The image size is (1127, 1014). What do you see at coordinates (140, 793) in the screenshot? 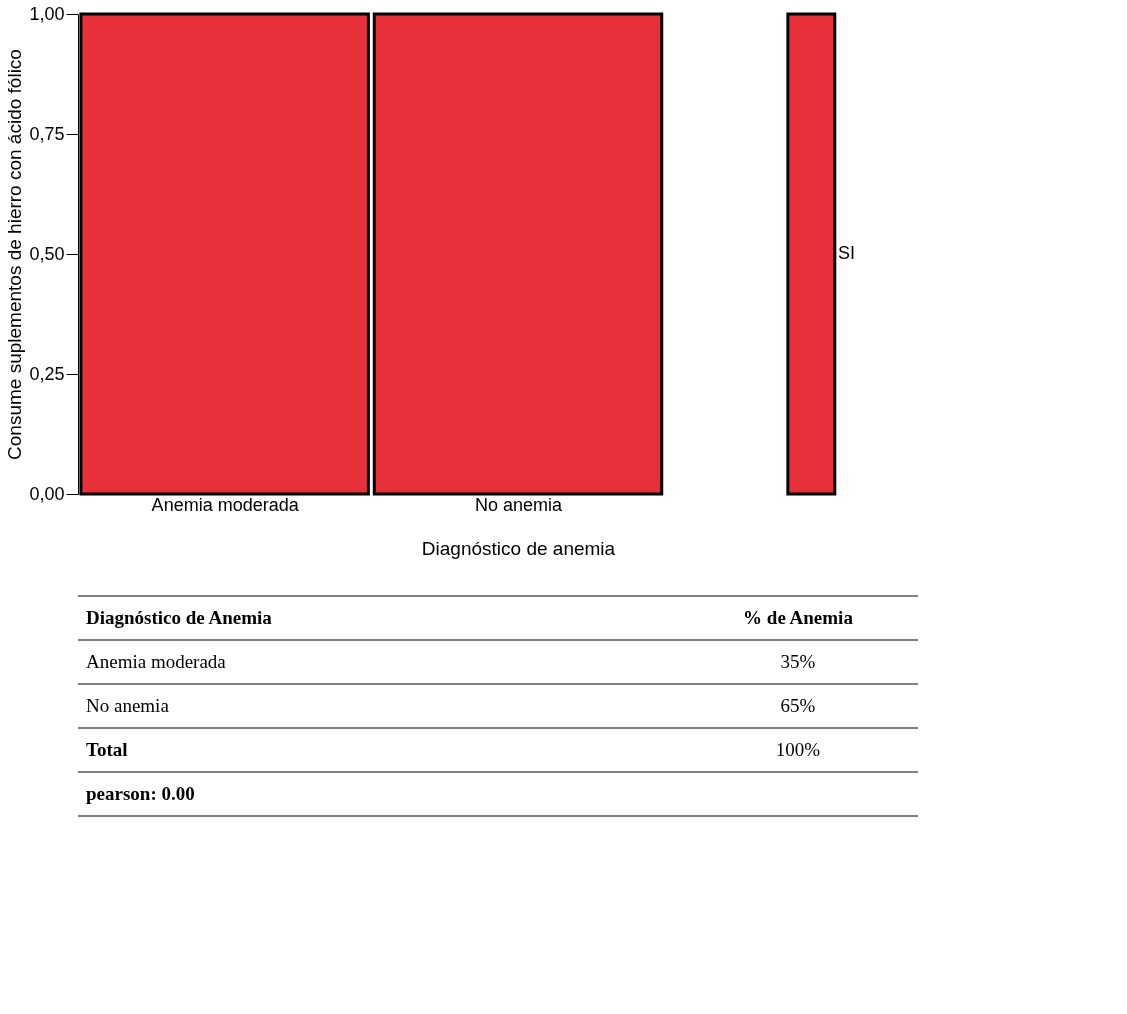
I see `text: pearson: 0.00` at bounding box center [140, 793].